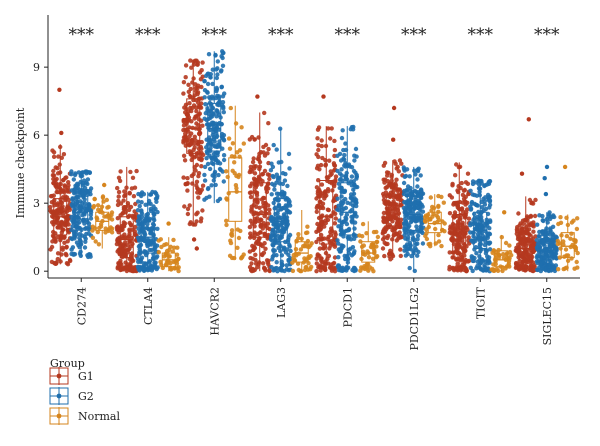 Image resolution: width=600 pixels, height=446 pixels. Describe the element at coordinates (148, 306) in the screenshot. I see `x-tick-label: CTLA4` at that location.